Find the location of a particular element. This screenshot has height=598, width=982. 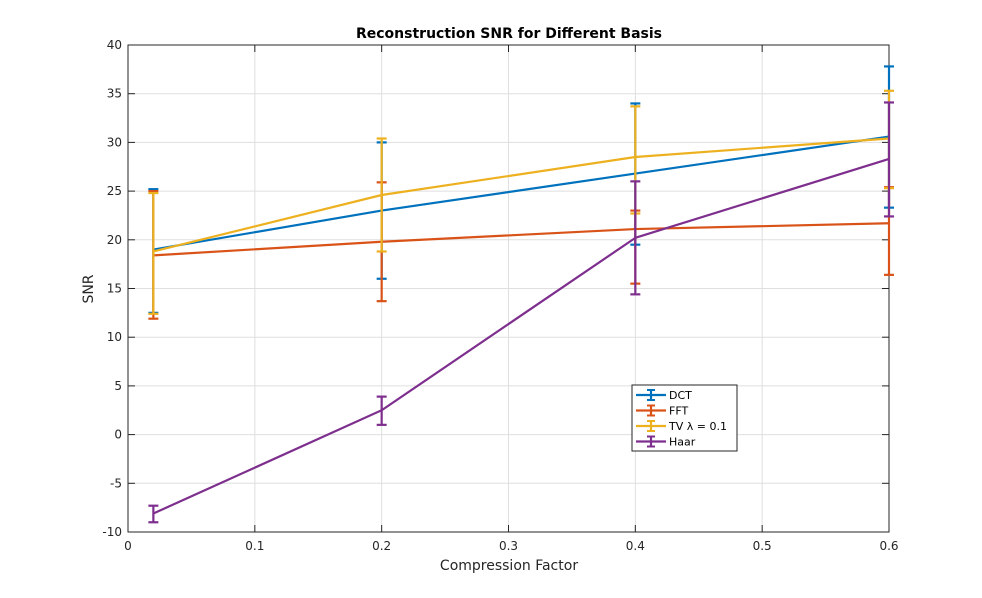

x-tick-label: 0.5 is located at coordinates (762, 546).